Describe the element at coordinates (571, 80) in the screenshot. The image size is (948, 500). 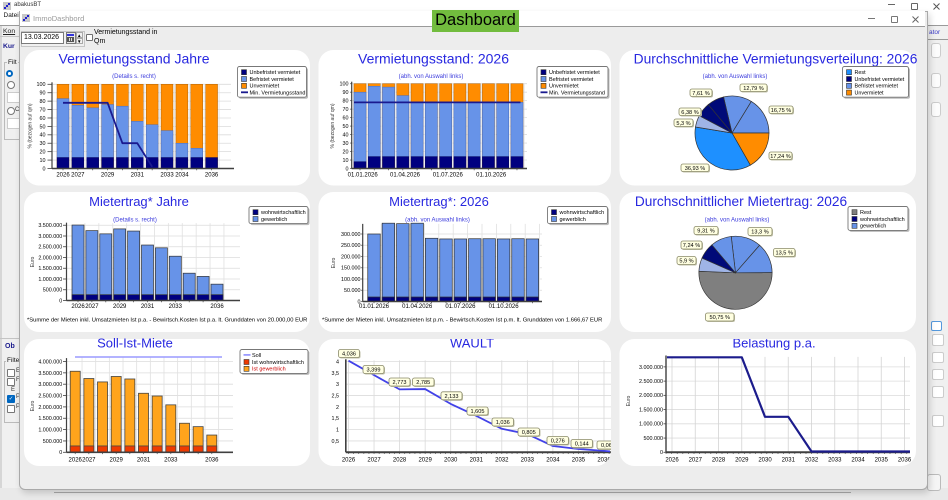
I see `svg-text: Befristet vermietet` at that location.